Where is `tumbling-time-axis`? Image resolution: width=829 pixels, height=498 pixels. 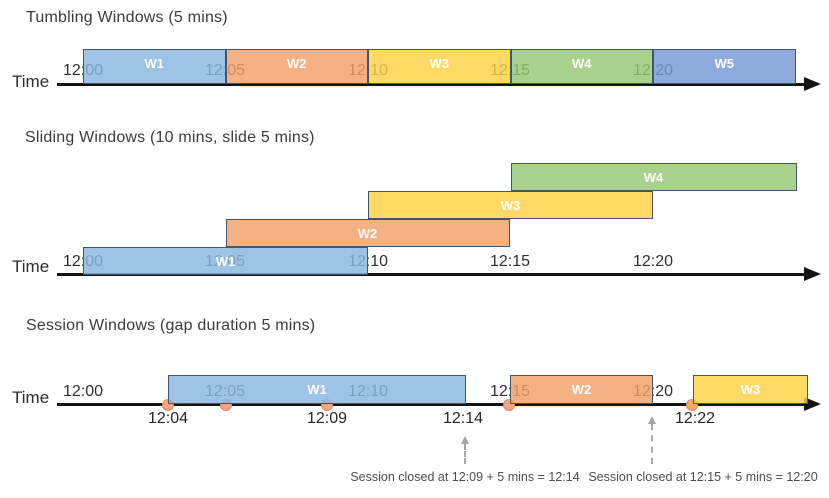 tumbling-time-axis is located at coordinates (432, 84).